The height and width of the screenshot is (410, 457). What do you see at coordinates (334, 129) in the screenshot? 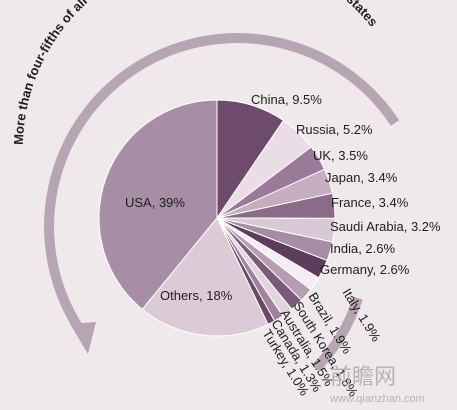
I see `slice-label-russia: Russia, 5.2%` at bounding box center [334, 129].